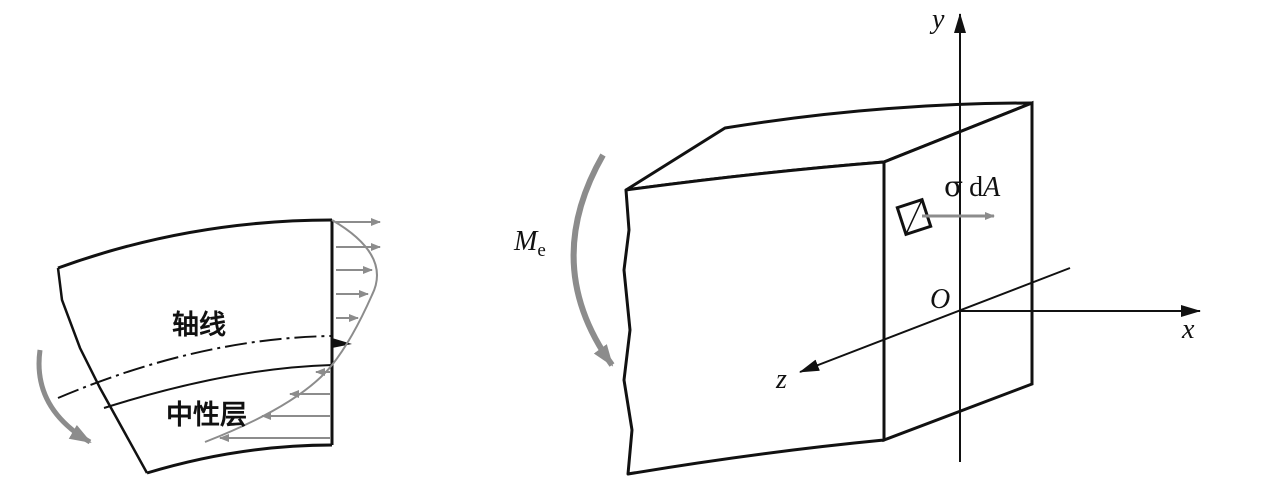 Image resolution: width=1276 pixels, height=498 pixels. What do you see at coordinates (239, 459) in the screenshot?
I see `beam-bottom-edge` at bounding box center [239, 459].